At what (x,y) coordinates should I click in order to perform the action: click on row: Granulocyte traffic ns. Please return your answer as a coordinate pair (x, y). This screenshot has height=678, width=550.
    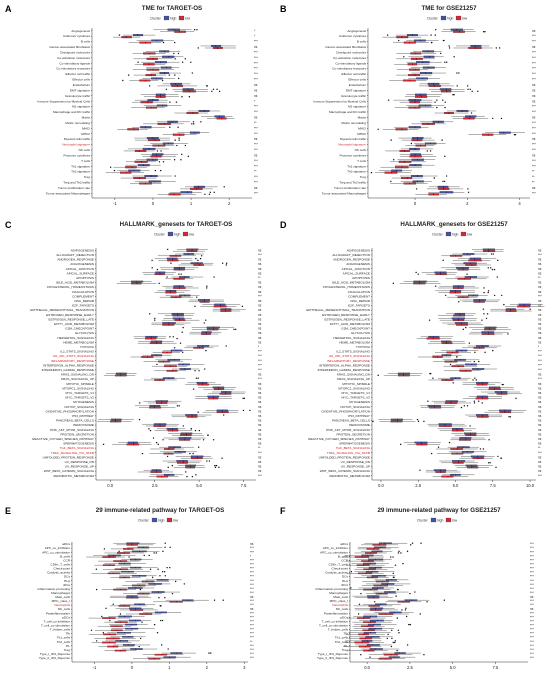
    Looking at the image, I should click on (161, 95).